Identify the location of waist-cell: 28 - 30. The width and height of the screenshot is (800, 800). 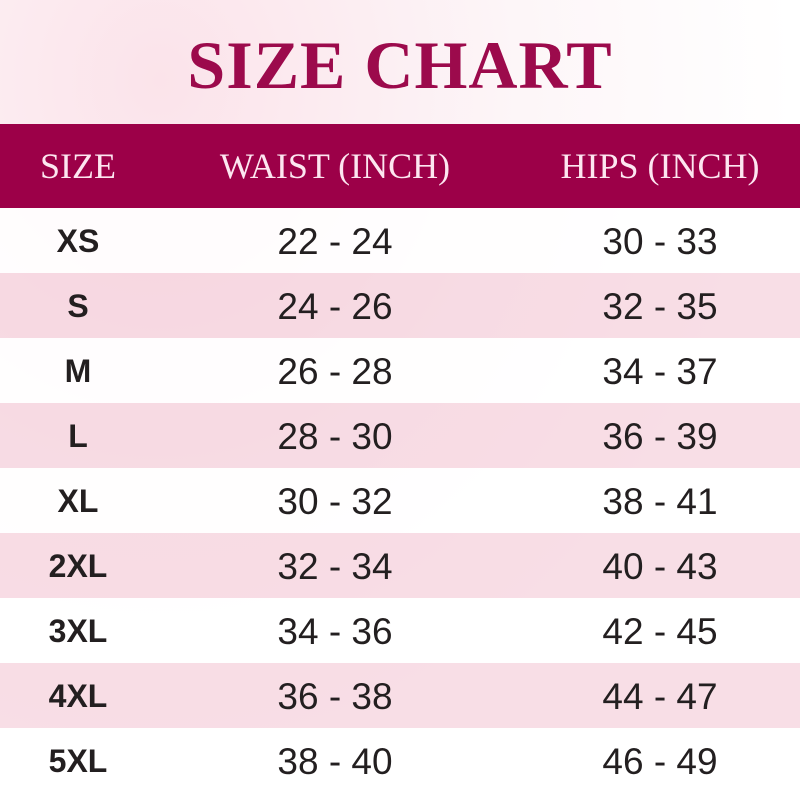
(335, 436).